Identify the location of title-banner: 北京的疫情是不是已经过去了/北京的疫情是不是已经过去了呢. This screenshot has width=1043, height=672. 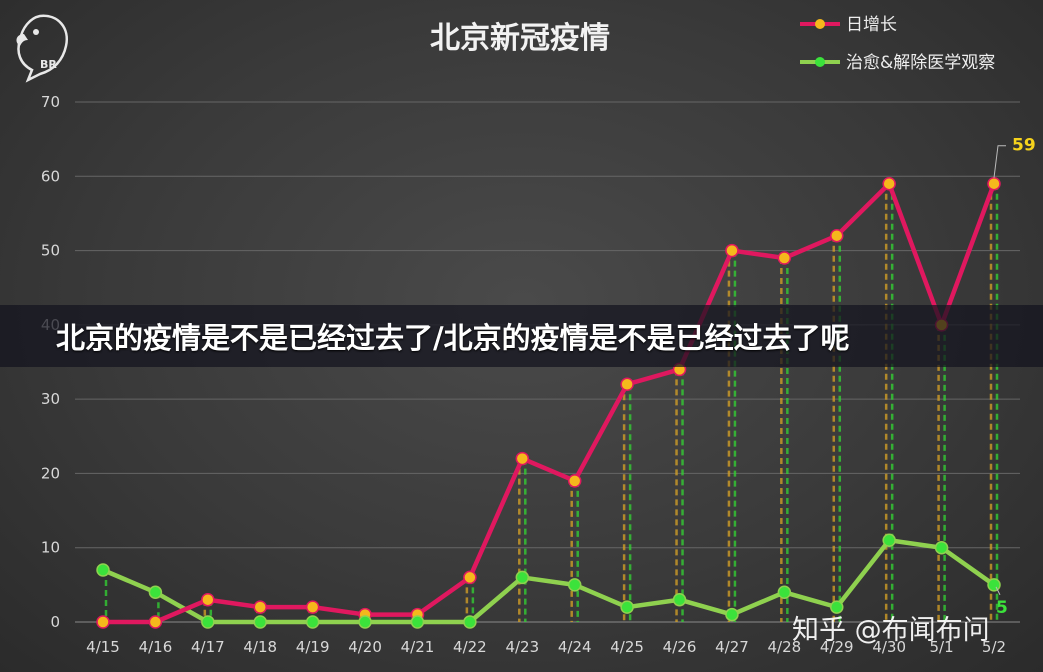
(521, 336).